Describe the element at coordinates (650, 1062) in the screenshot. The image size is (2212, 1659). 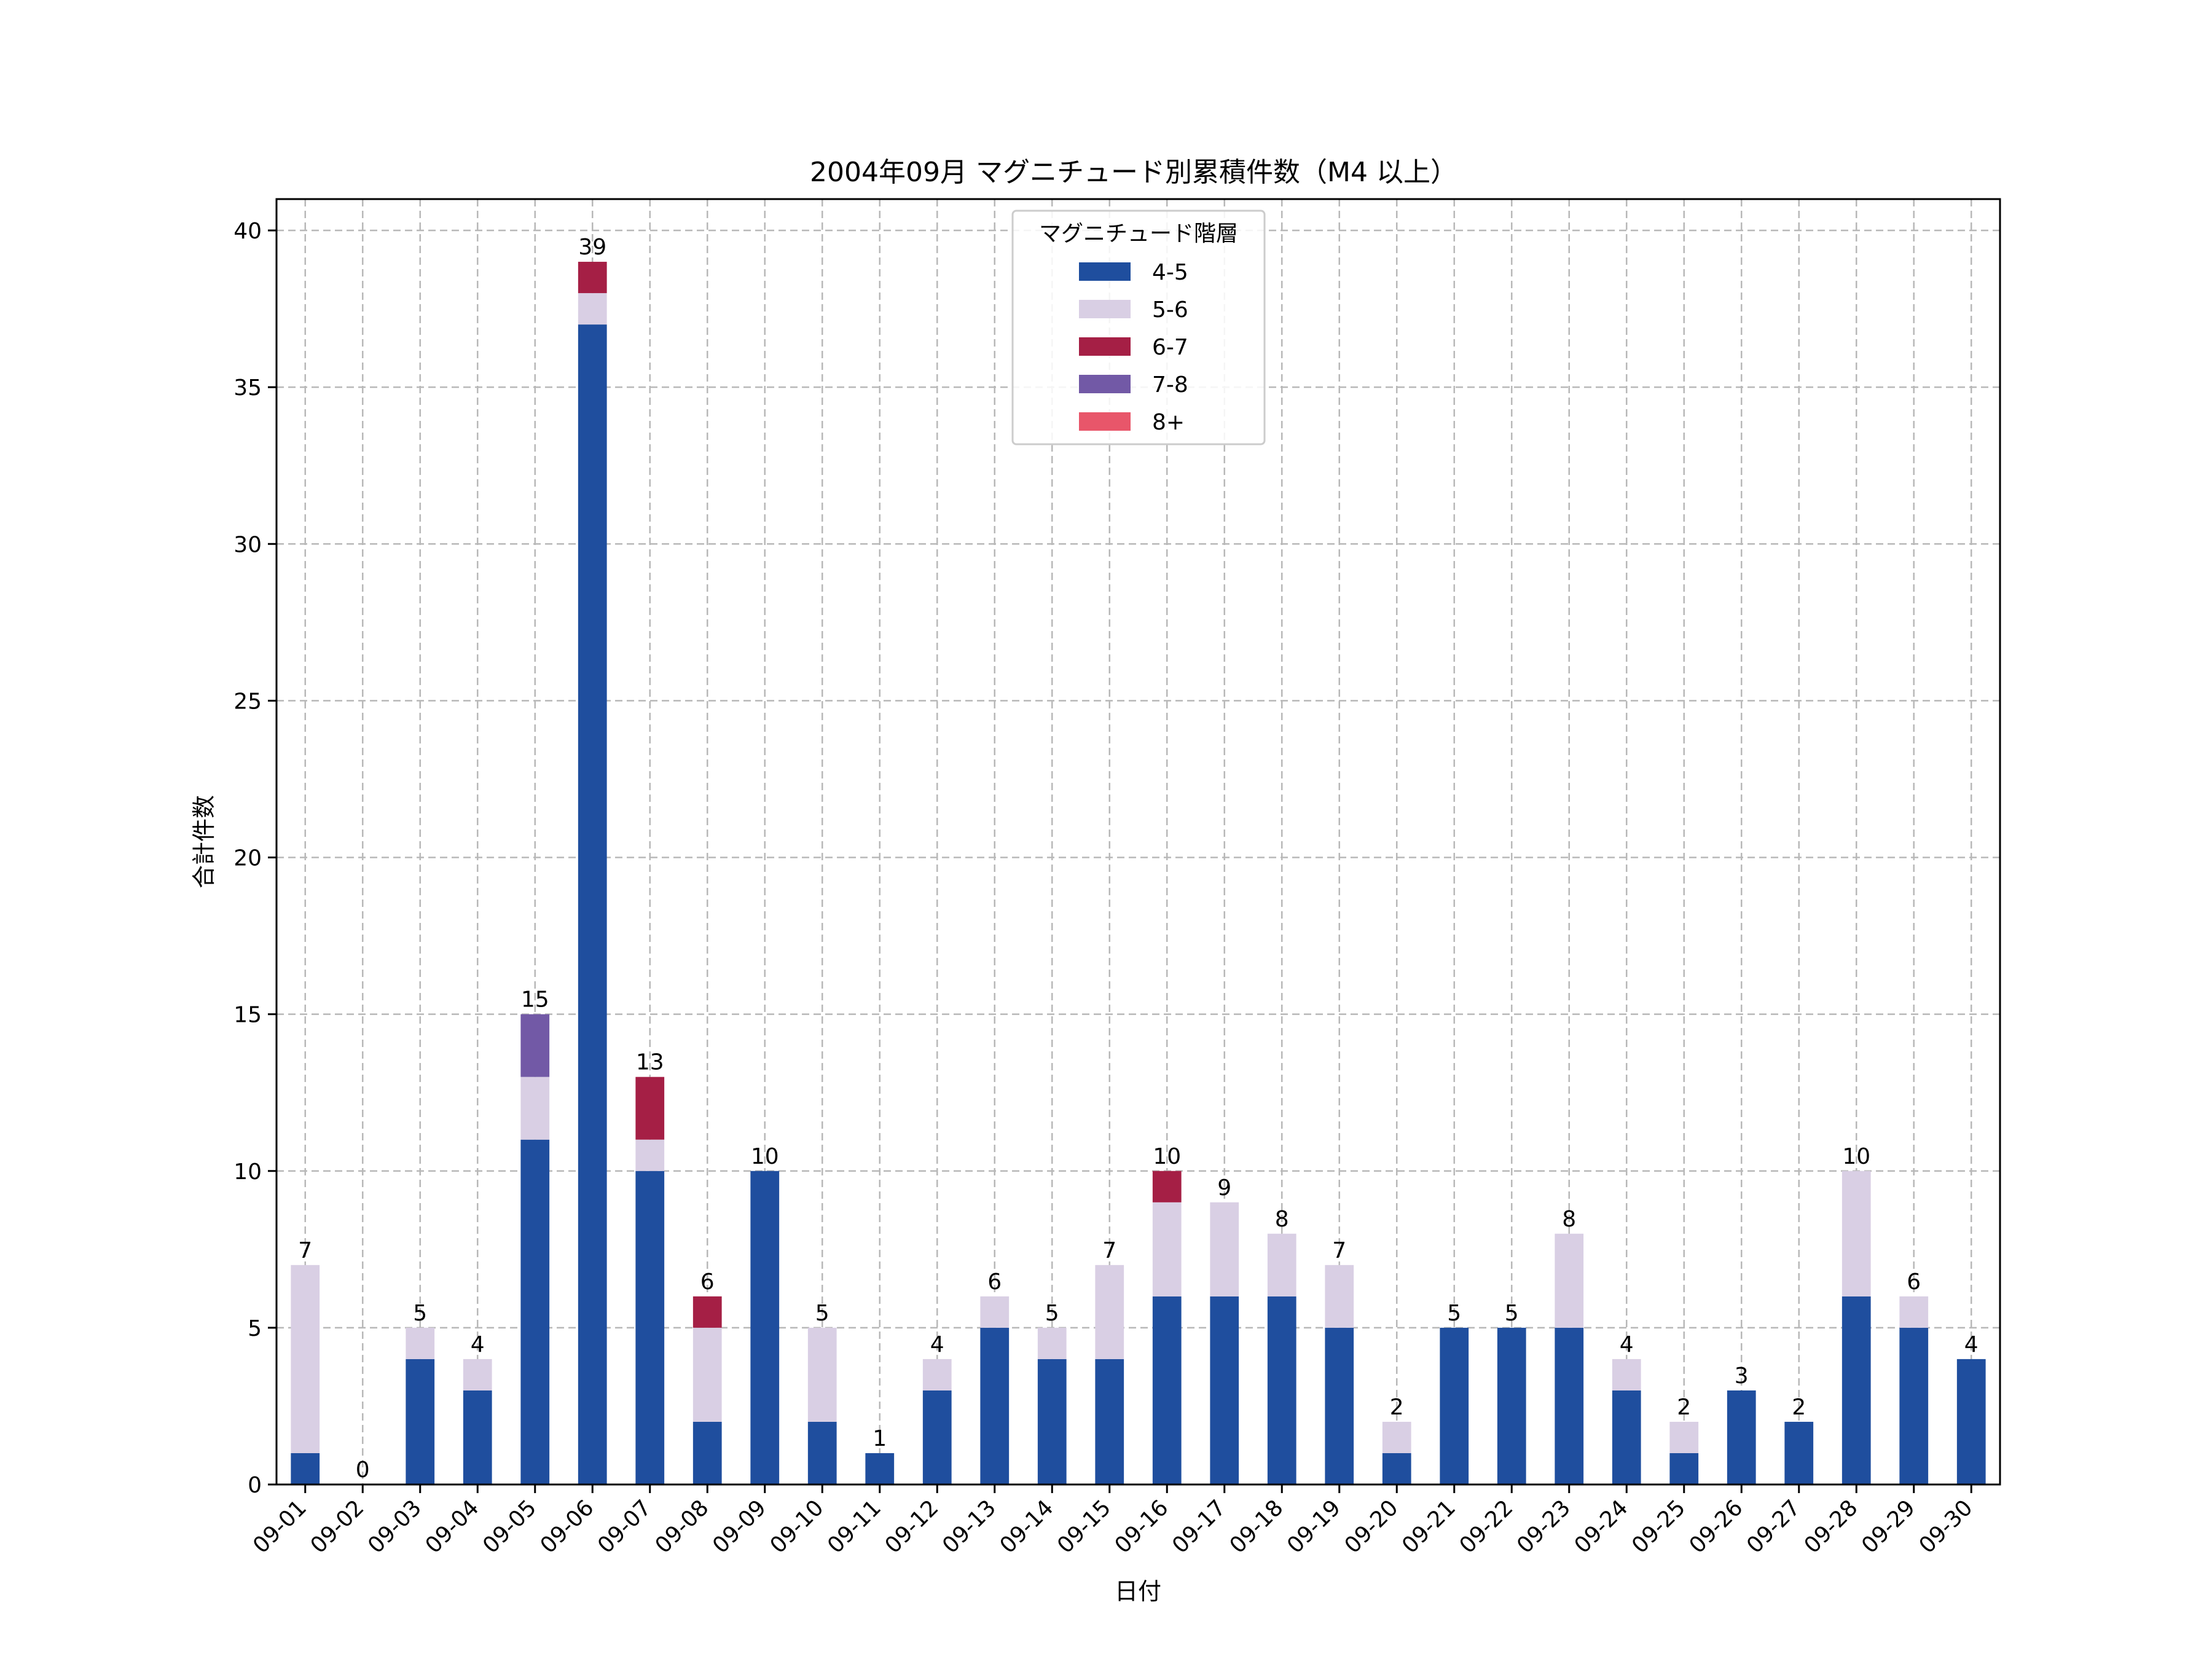
I see `bar-total-label: 13` at that location.